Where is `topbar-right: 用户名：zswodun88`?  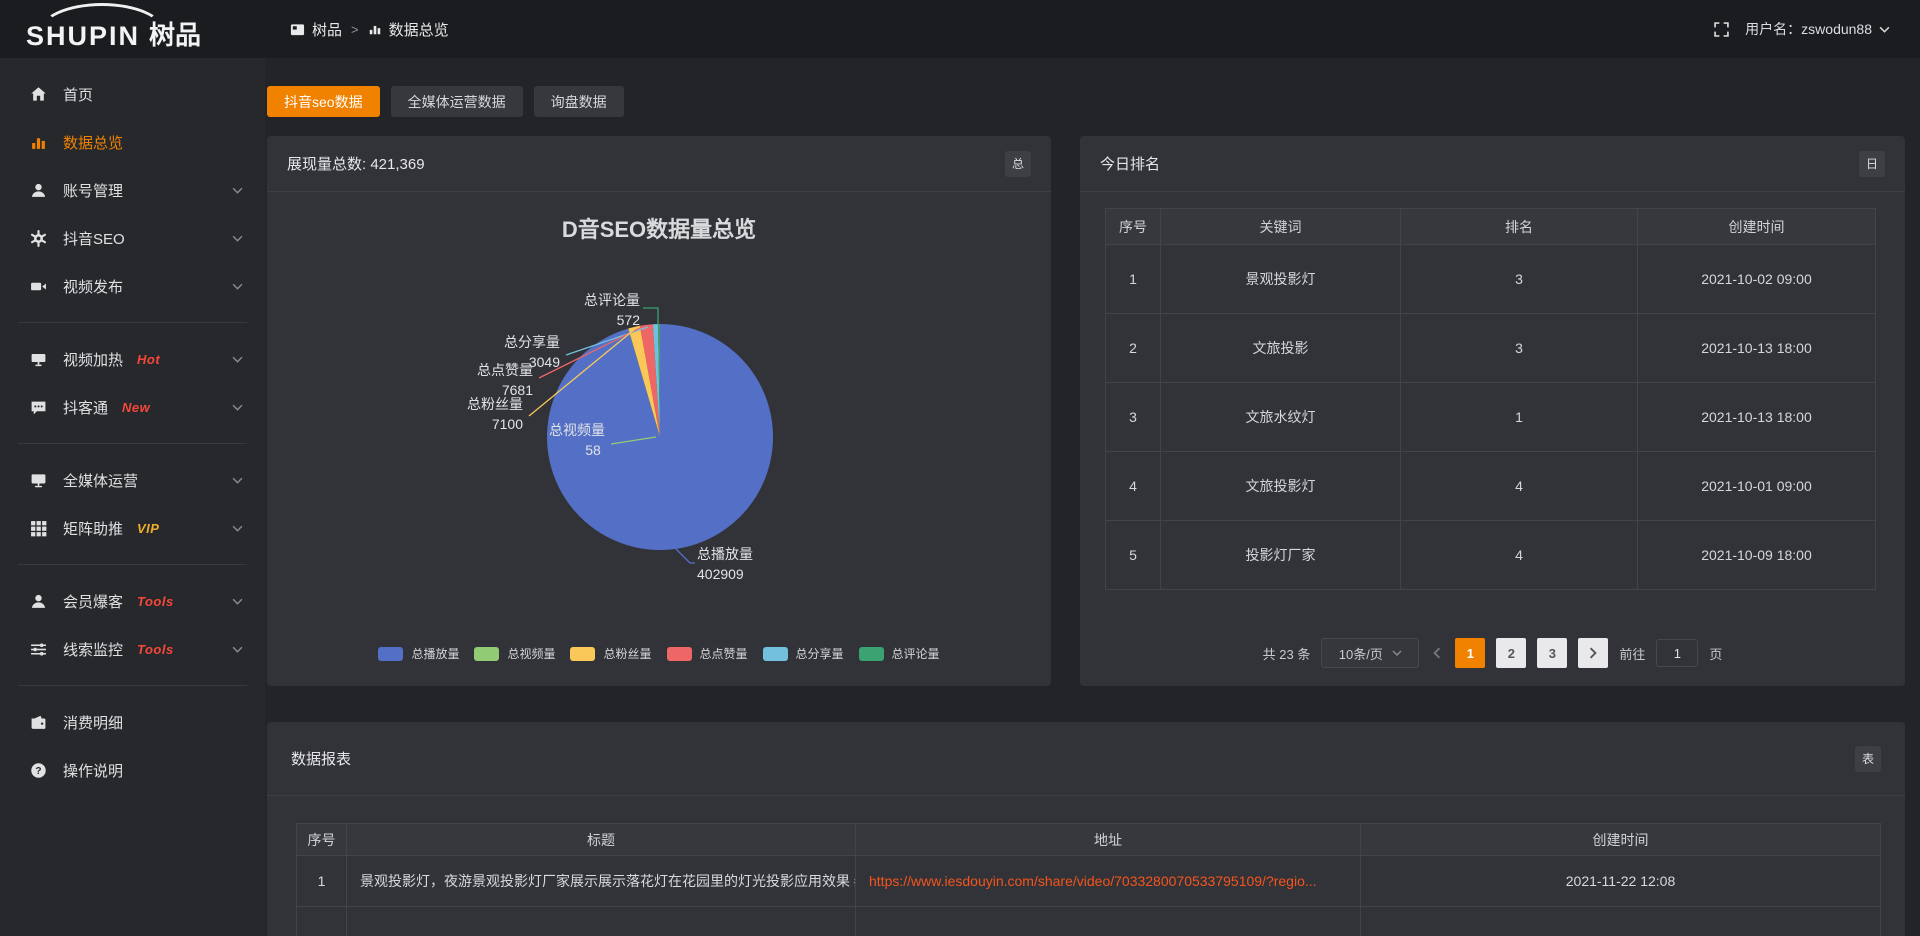
topbar-right: 用户名：zswodun88 is located at coordinates (1802, 29).